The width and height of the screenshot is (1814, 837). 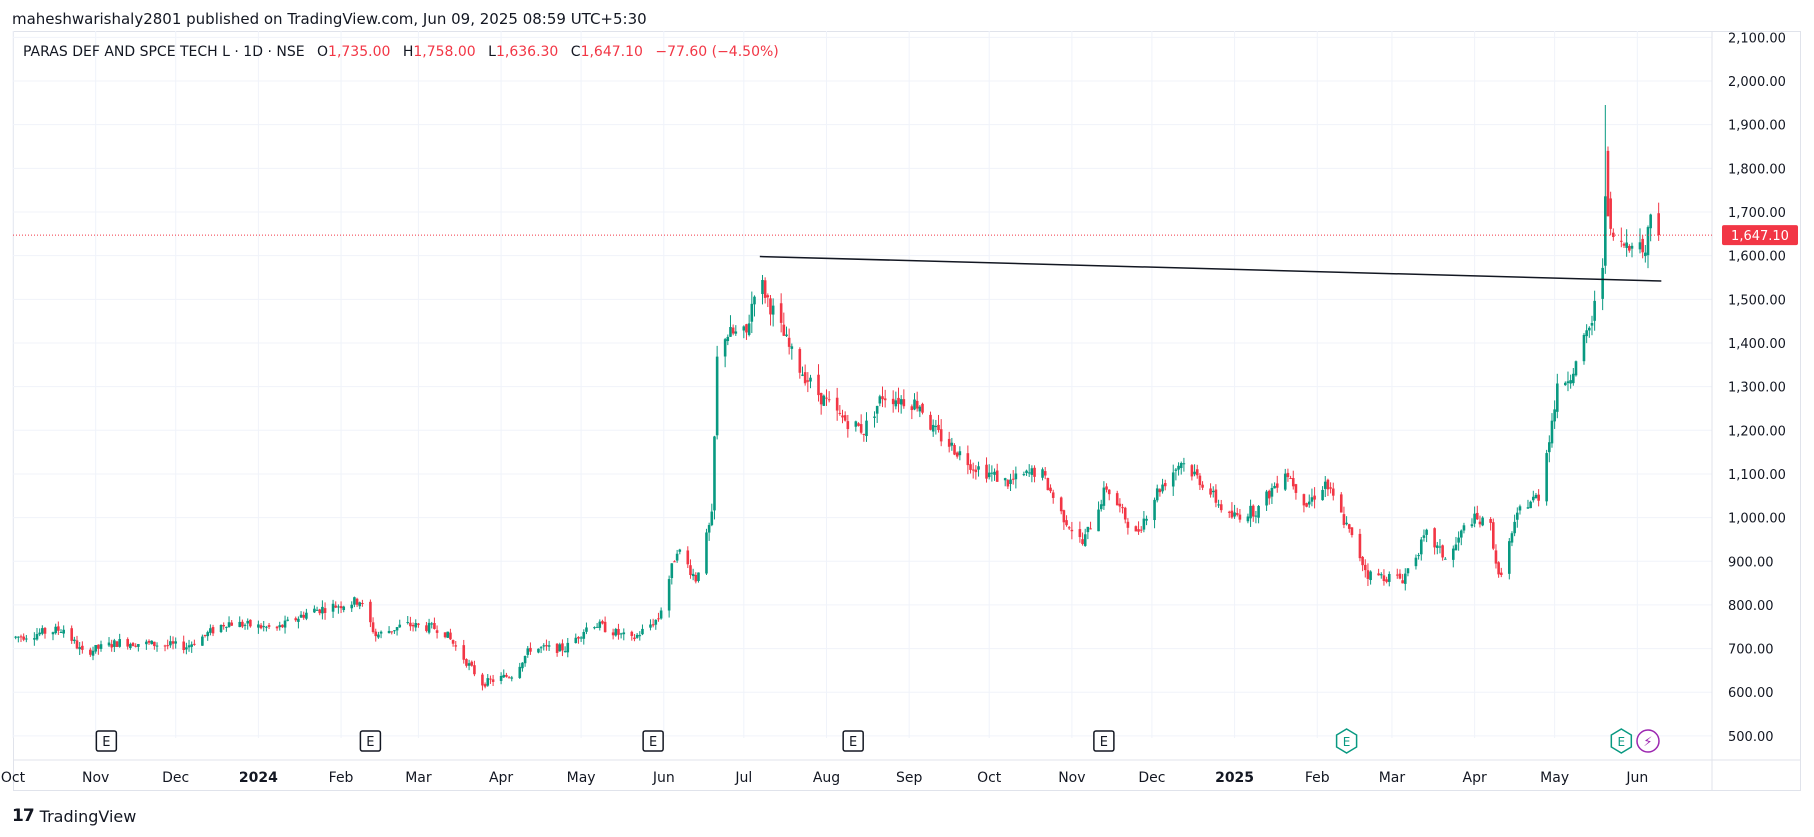 What do you see at coordinates (175, 778) in the screenshot?
I see `x-tick-label: Dec` at bounding box center [175, 778].